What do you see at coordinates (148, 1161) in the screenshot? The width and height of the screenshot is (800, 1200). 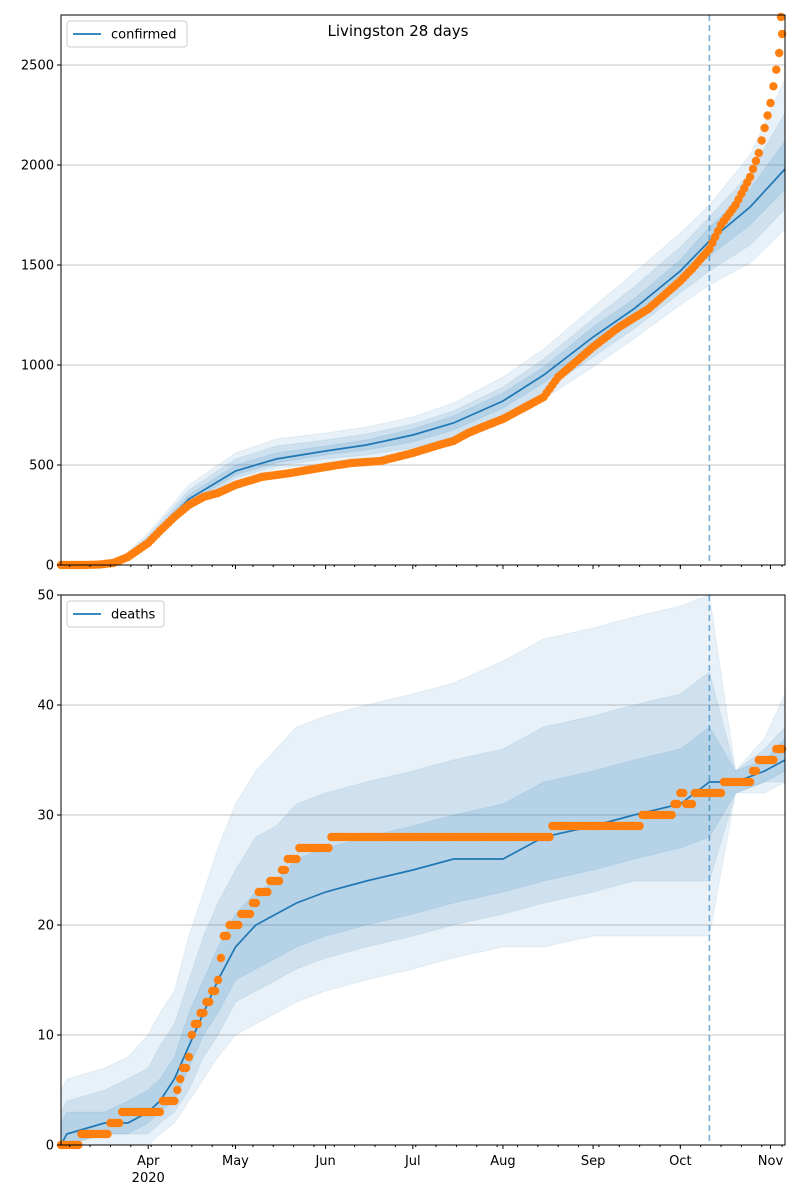 I see `x-tick-label: Apr` at bounding box center [148, 1161].